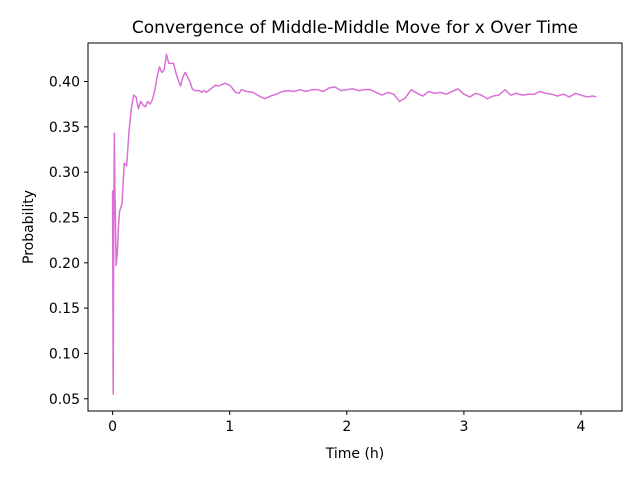 The width and height of the screenshot is (640, 480). What do you see at coordinates (64, 264) in the screenshot?
I see `y-tick-label: 0.20` at bounding box center [64, 264].